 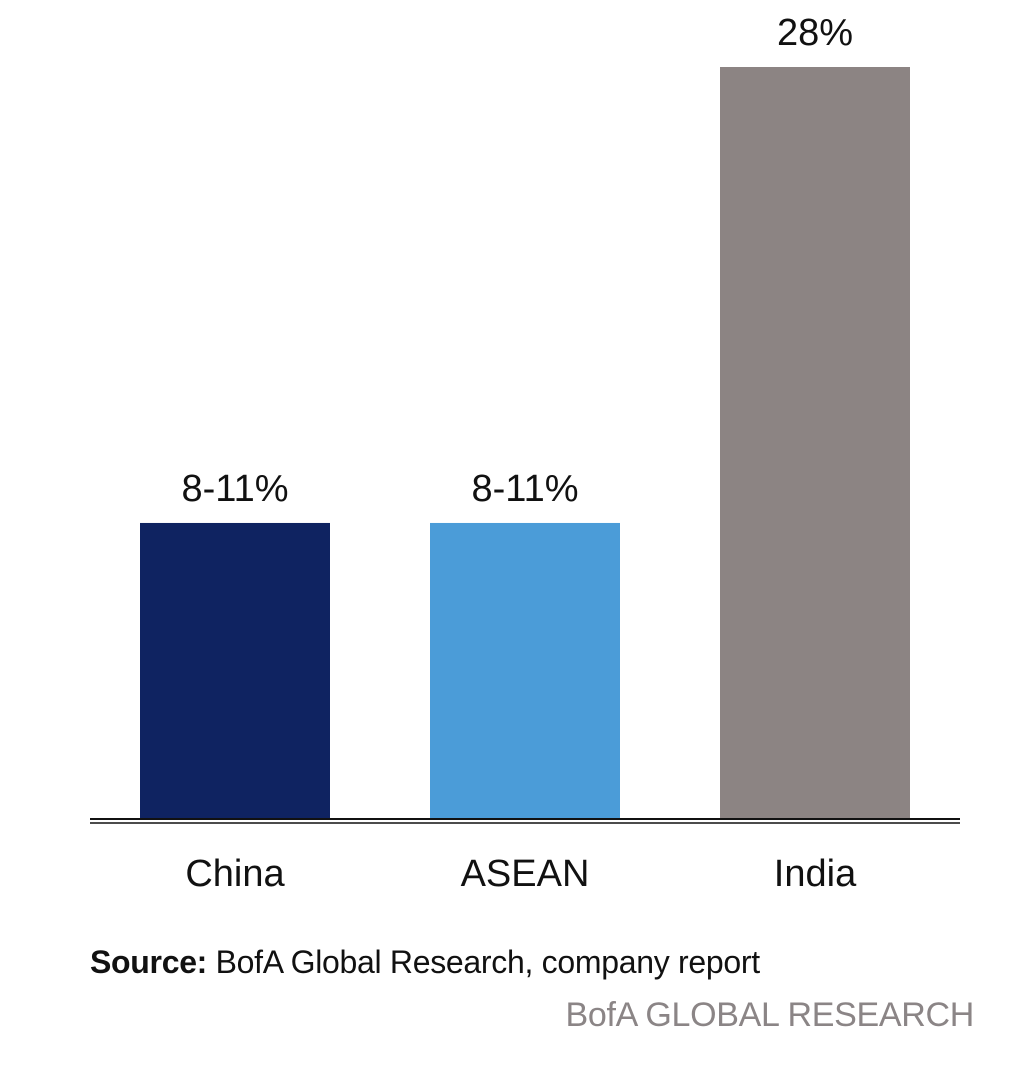 What do you see at coordinates (770, 1015) in the screenshot?
I see `brand-watermark: BofA GLOBAL RESEARCH` at bounding box center [770, 1015].